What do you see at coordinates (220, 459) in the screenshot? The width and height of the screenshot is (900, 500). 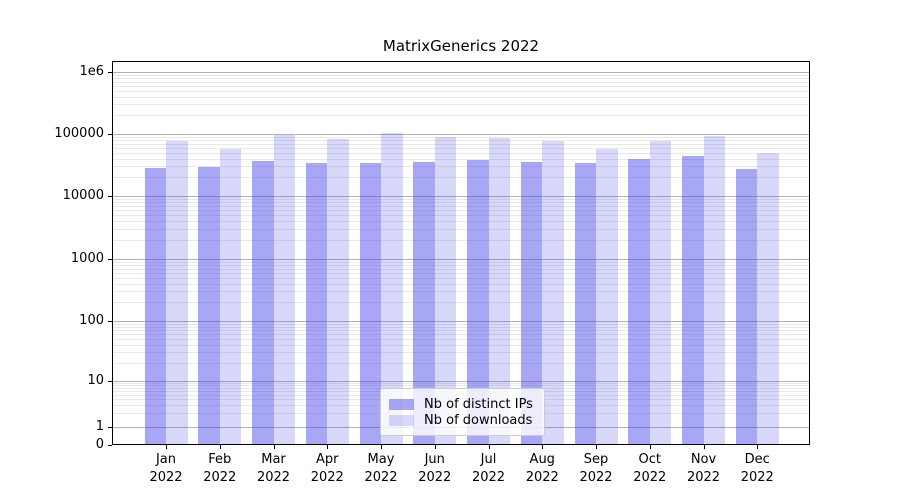 I see `x-tick-label-line: Feb` at bounding box center [220, 459].